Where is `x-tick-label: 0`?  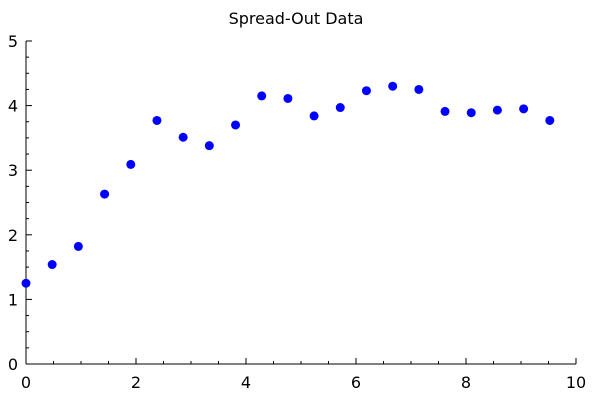 x-tick-label: 0 is located at coordinates (26, 382).